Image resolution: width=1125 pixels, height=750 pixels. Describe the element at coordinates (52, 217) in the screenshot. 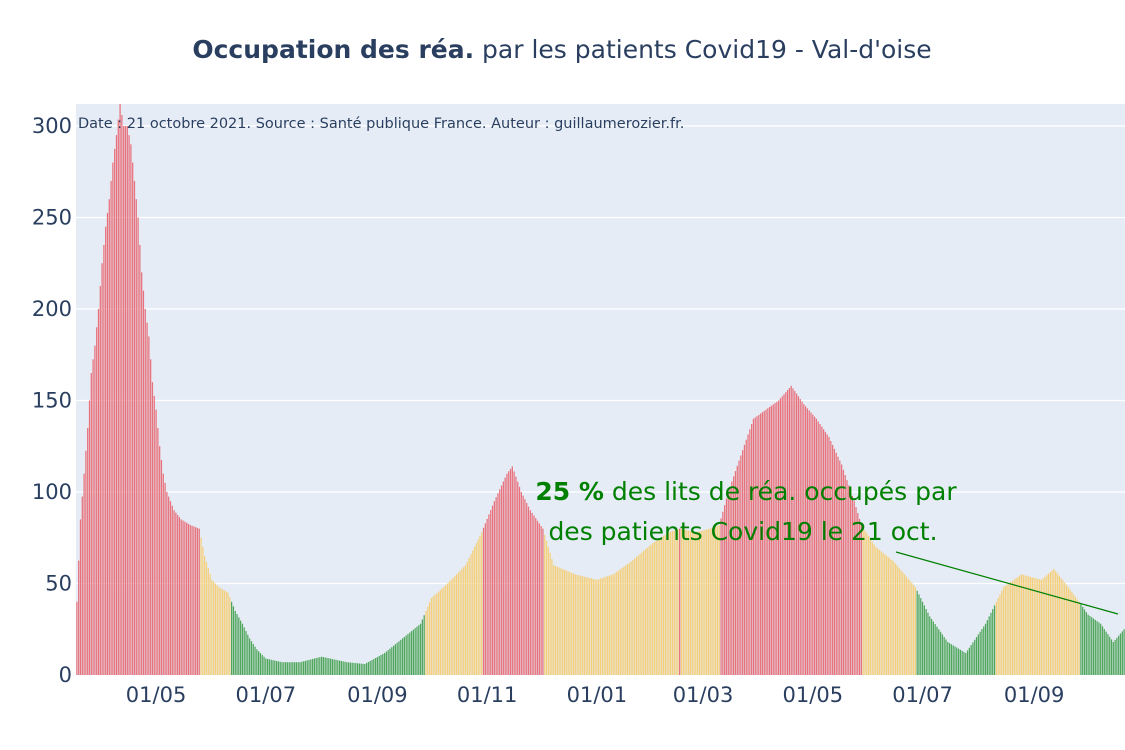

I see `y-tick-label: 250` at that location.